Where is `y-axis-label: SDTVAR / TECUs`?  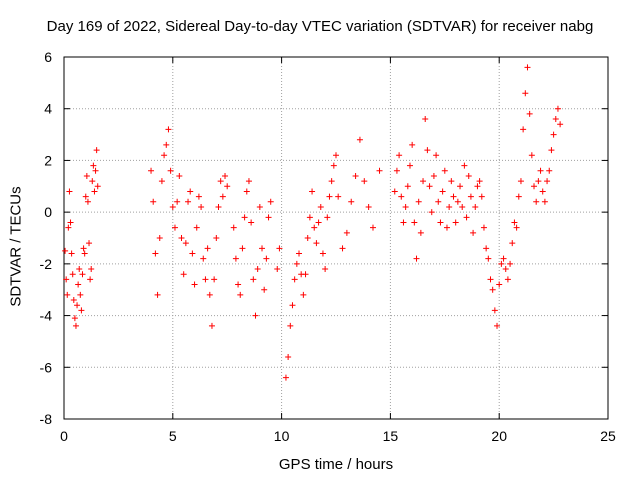
y-axis-label: SDTVAR / TECUs is located at coordinates (16, 246).